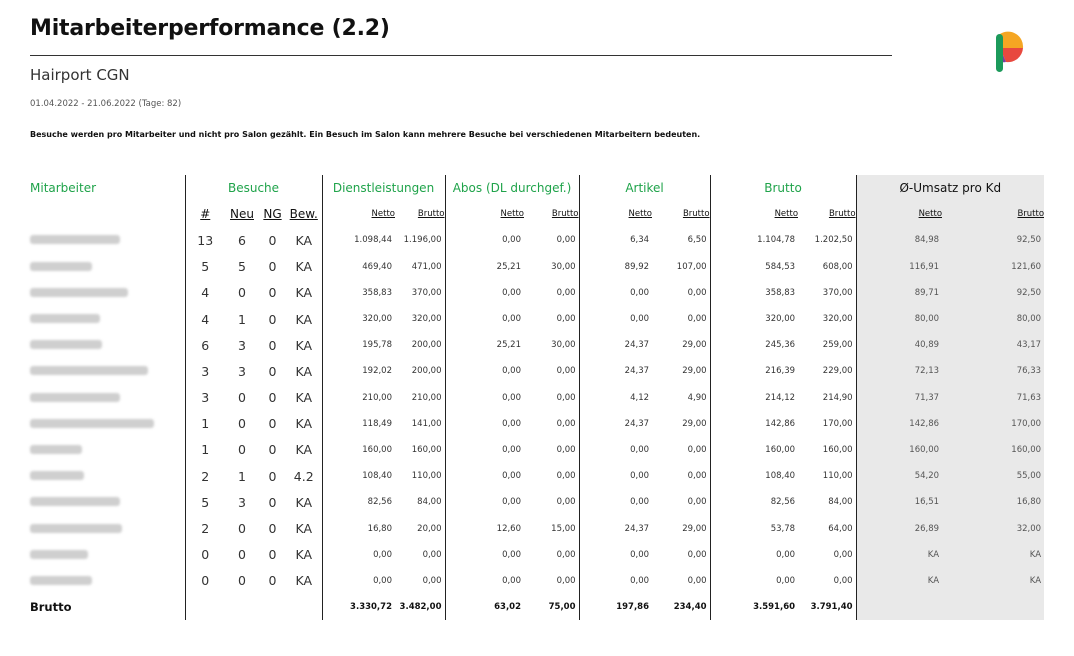 This screenshot has height=656, width=1074. What do you see at coordinates (422, 240) in the screenshot?
I see `table-cell: 1.196,00` at bounding box center [422, 240].